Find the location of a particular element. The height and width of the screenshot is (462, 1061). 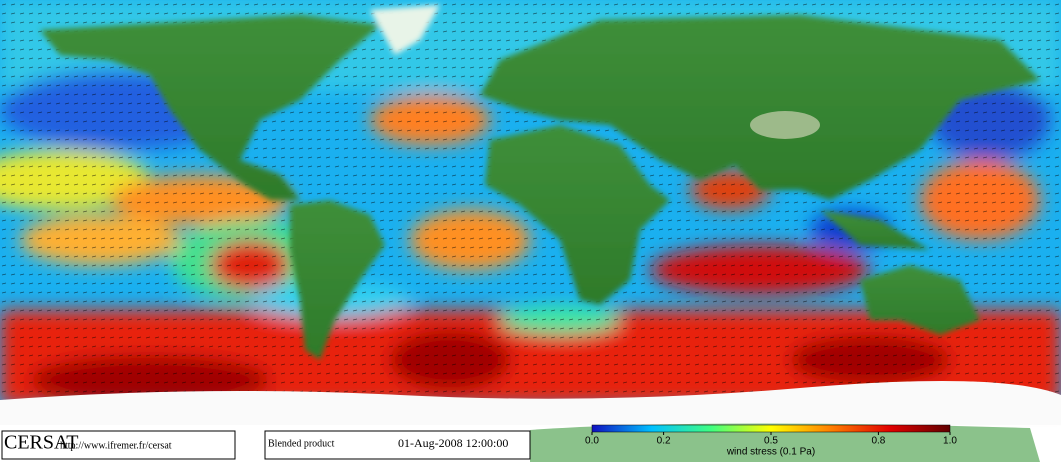

url: http://www.ifremer.fr/cersat is located at coordinates (116, 445).